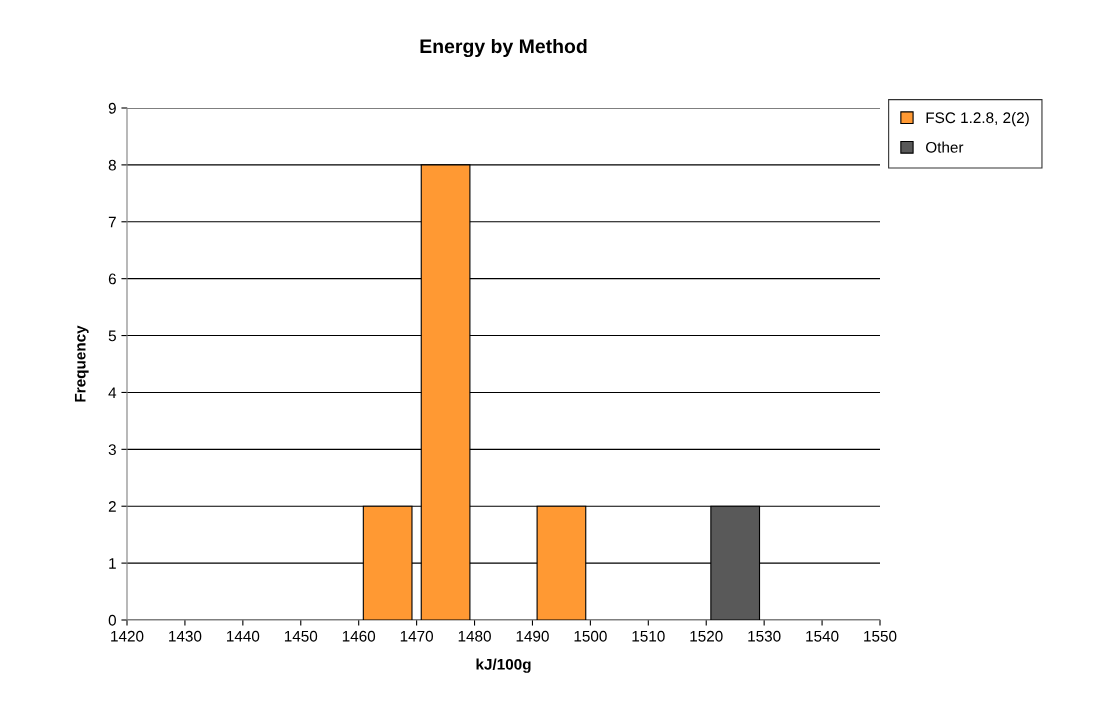  I want to click on x-tick-label: 1430, so click(185, 636).